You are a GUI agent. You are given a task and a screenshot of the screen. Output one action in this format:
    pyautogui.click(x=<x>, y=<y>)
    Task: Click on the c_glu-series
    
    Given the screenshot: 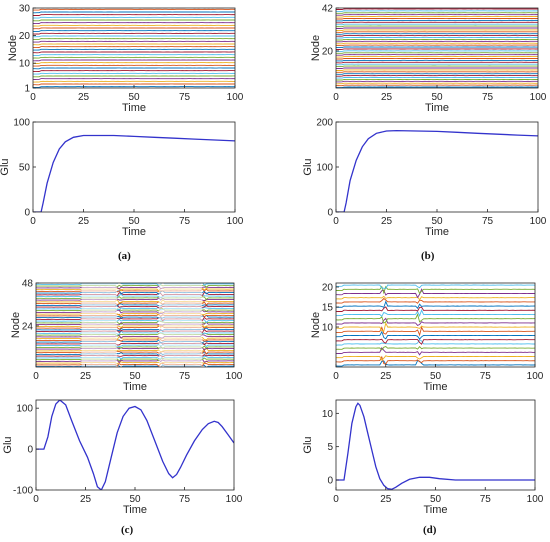 What is the action you would take?
    pyautogui.click(x=135, y=445)
    